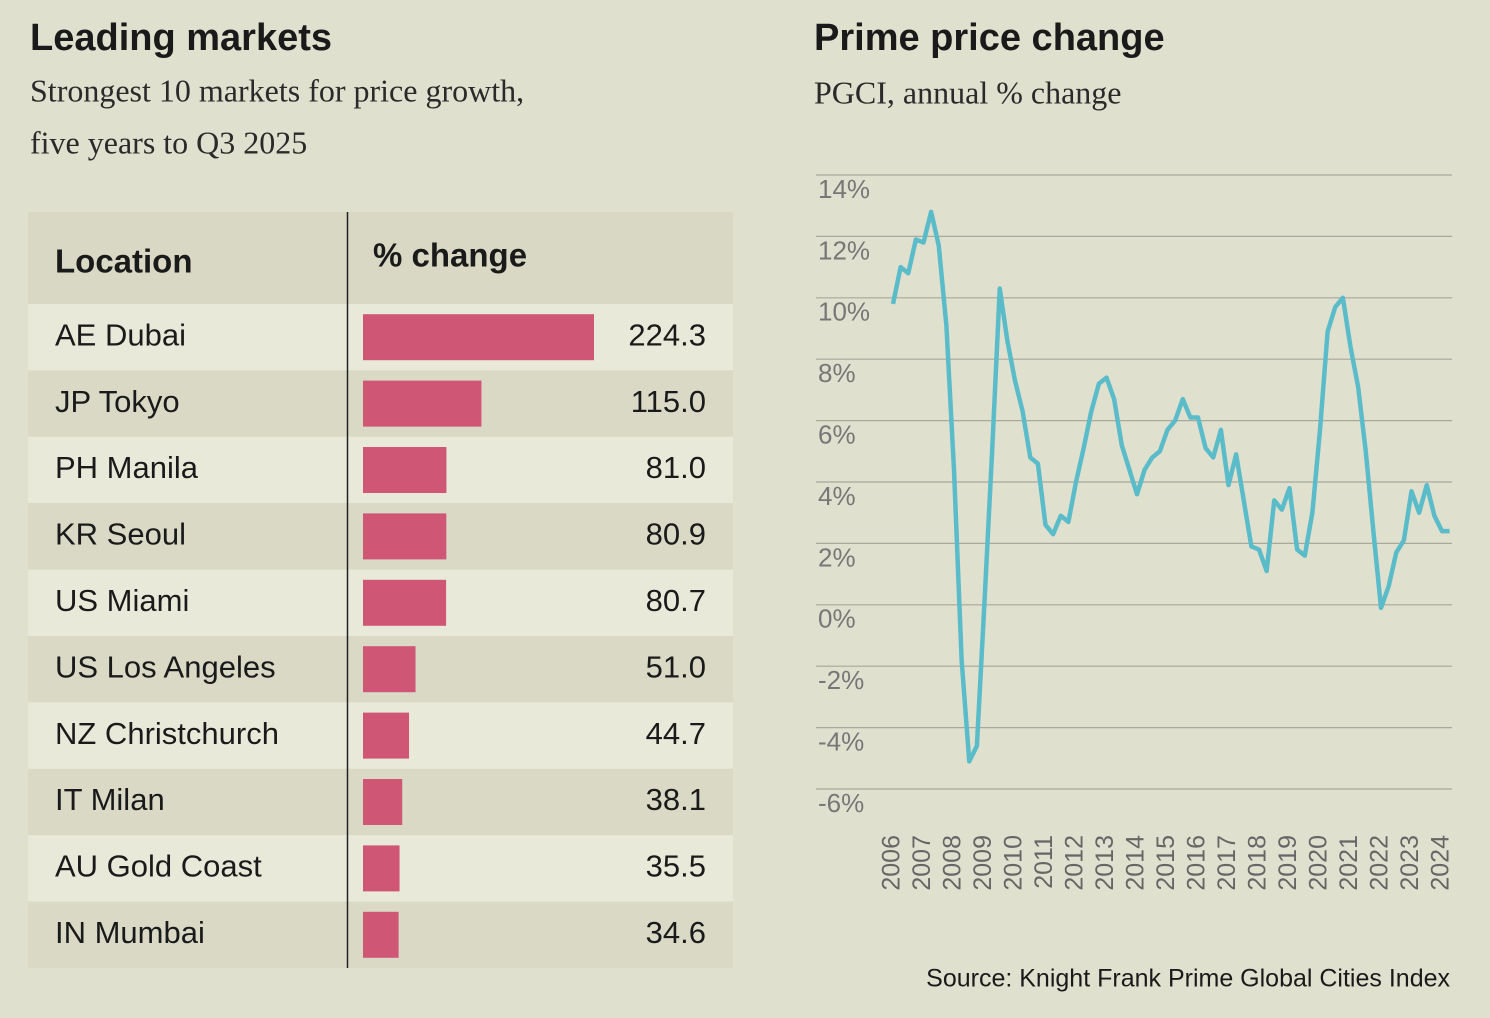 This screenshot has width=1490, height=1018. What do you see at coordinates (676, 733) in the screenshot?
I see `value-label: 44.7` at bounding box center [676, 733].